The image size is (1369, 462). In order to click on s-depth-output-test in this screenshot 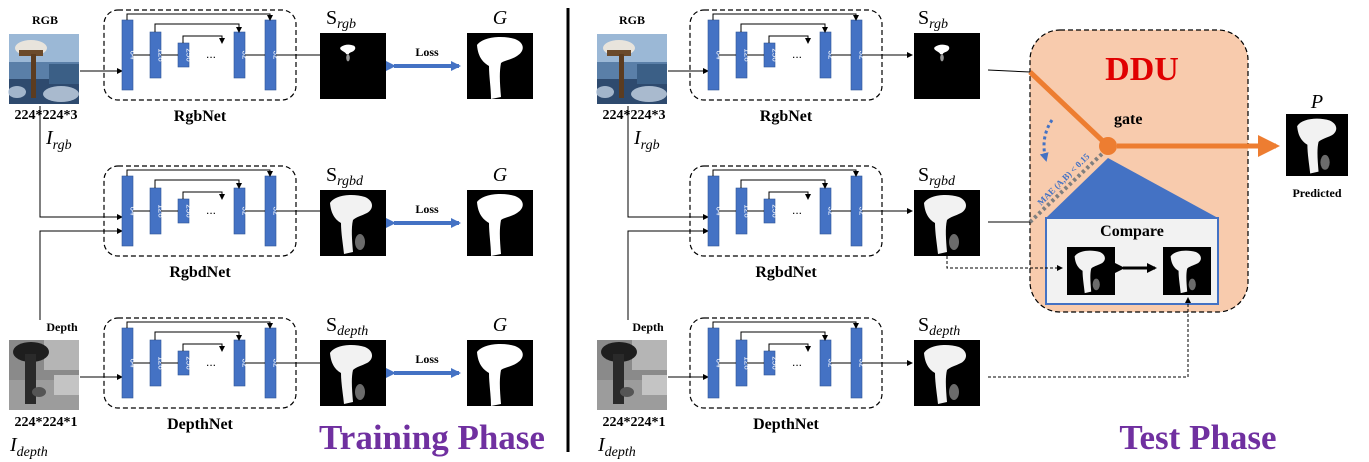, I will do `click(947, 373)`.